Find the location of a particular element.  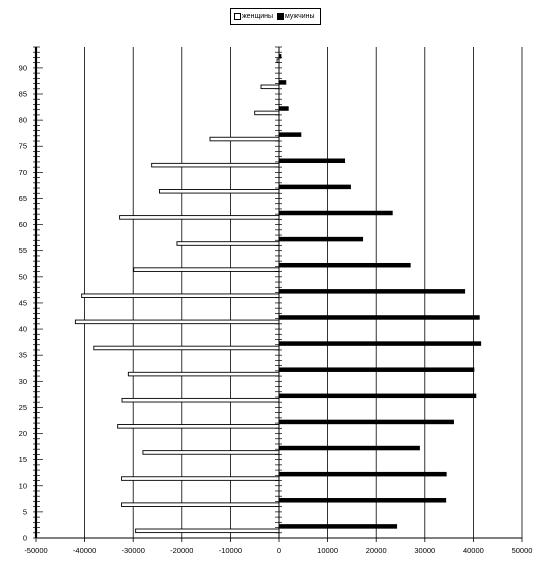

y-tick-label-10: 50 is located at coordinates (23, 276).